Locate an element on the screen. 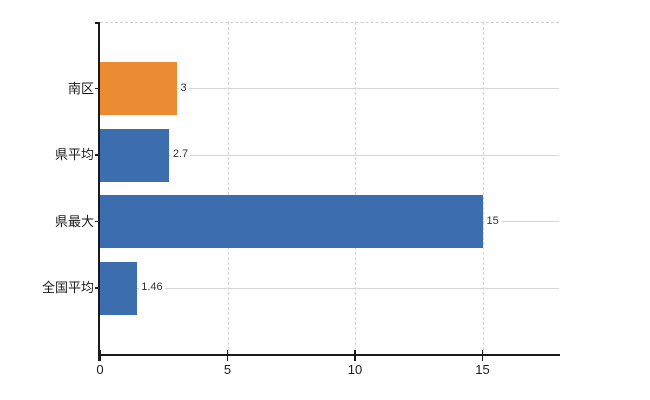 The height and width of the screenshot is (400, 650). x-tick-label: 10 is located at coordinates (355, 369).